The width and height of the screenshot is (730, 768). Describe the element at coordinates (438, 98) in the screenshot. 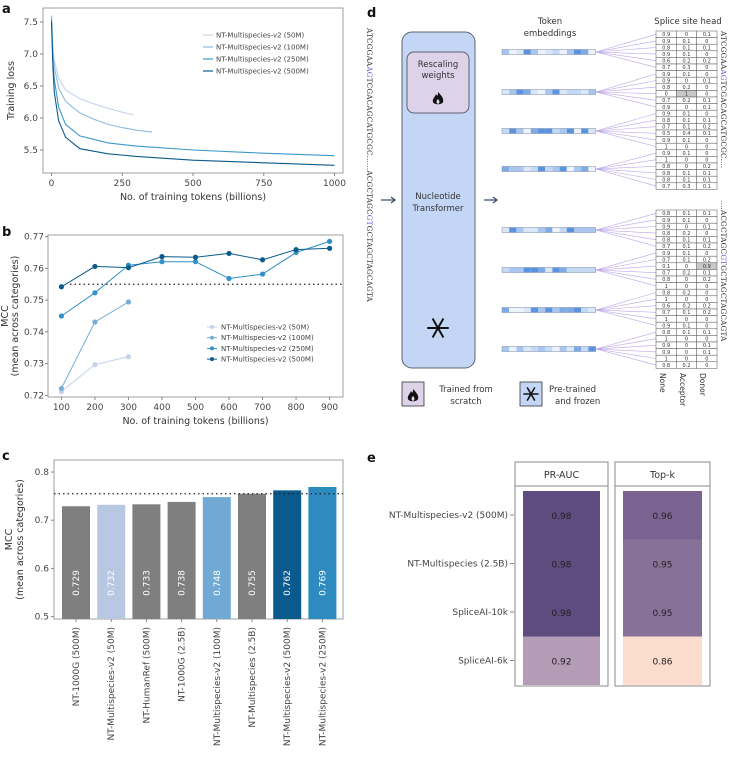

I see `fire-icon` at that location.